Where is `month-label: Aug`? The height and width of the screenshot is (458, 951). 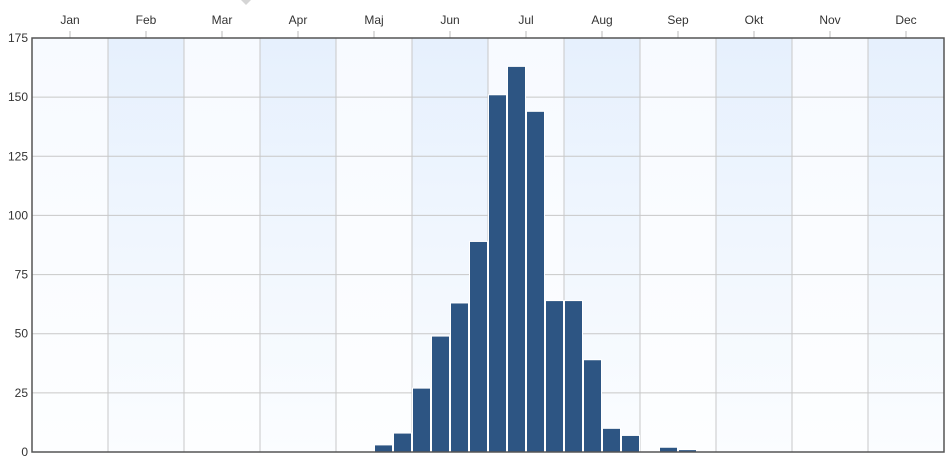
month-label: Aug is located at coordinates (601, 20).